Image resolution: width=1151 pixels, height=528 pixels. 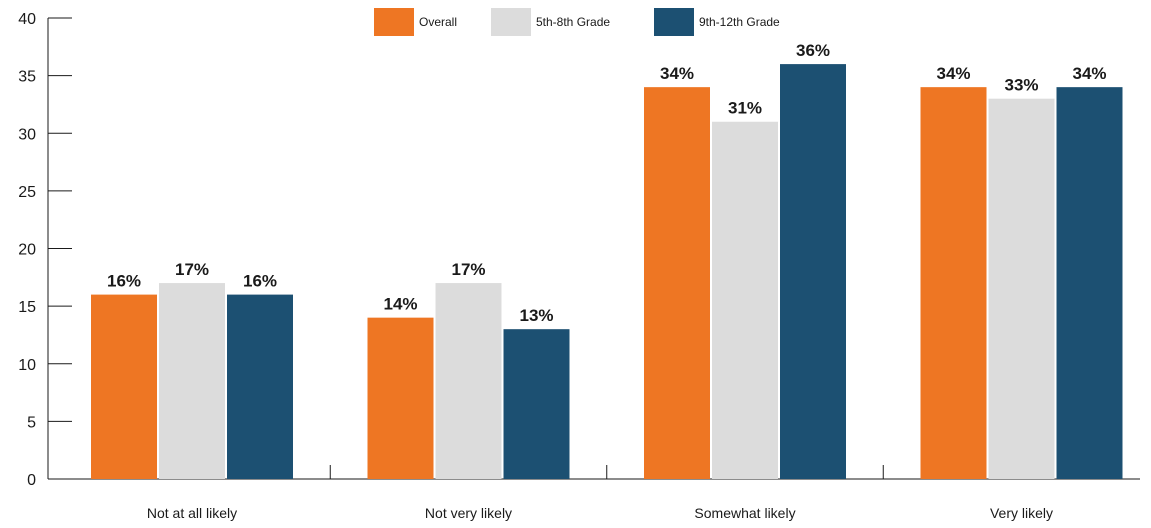 What do you see at coordinates (27, 77) in the screenshot?
I see `y-tick-label: 35` at bounding box center [27, 77].